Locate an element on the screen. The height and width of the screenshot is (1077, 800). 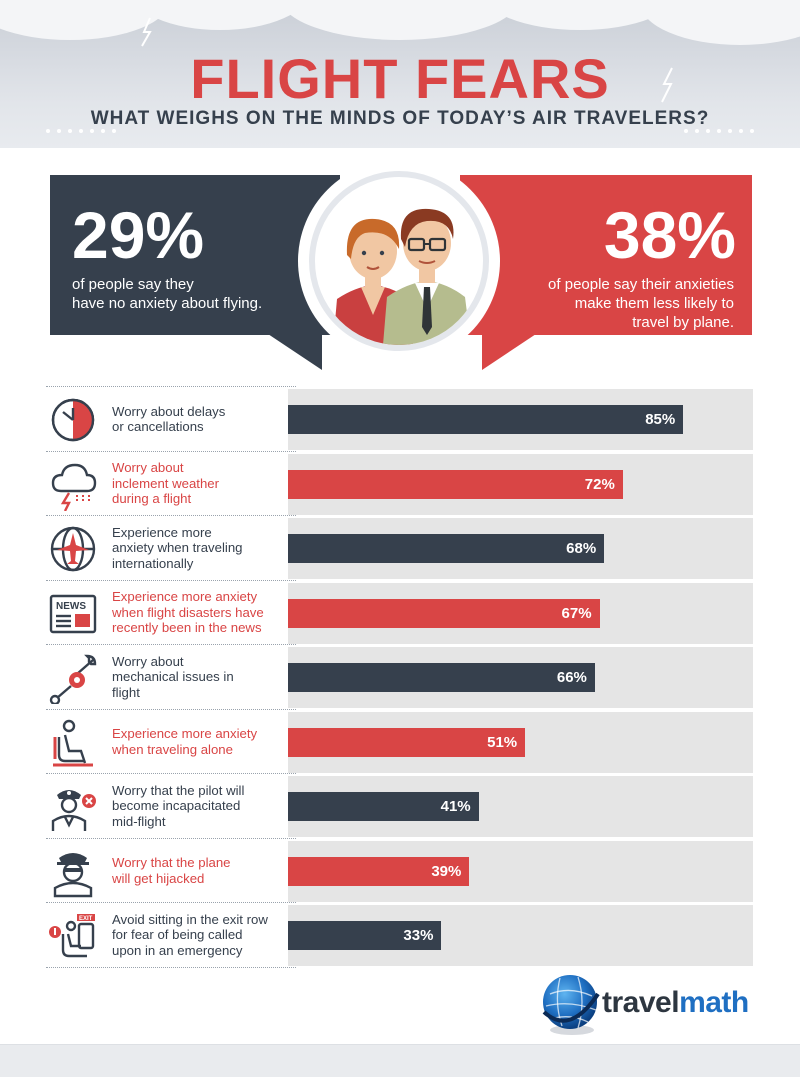
chart-row: Worry about delays or cancellations 85% is located at coordinates (400, 418).